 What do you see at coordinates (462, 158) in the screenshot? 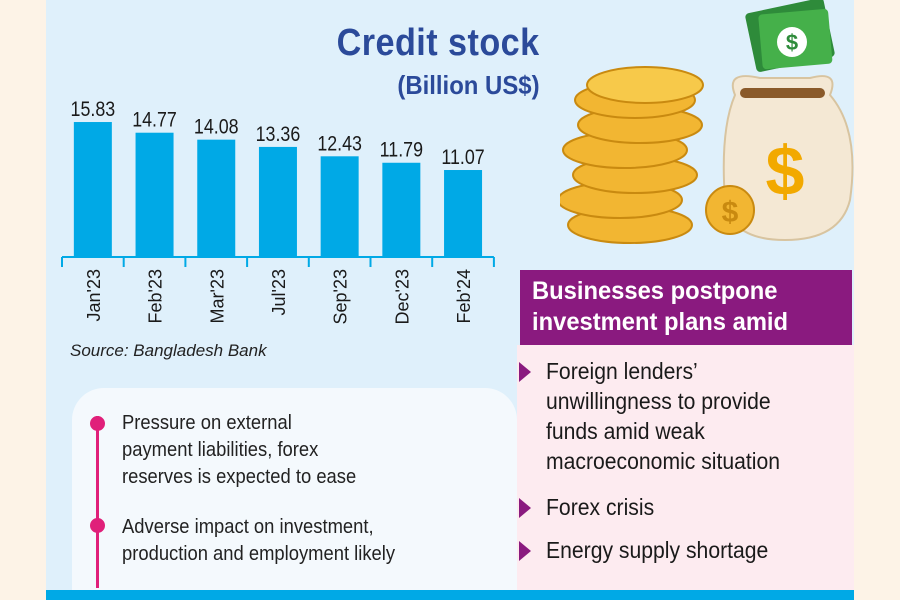
I see `data-label: 11.07` at bounding box center [462, 158].